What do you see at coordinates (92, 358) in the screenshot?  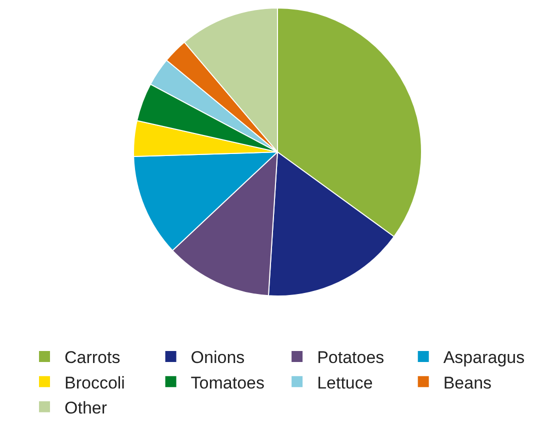 I see `legend-label: Carrots` at bounding box center [92, 358].